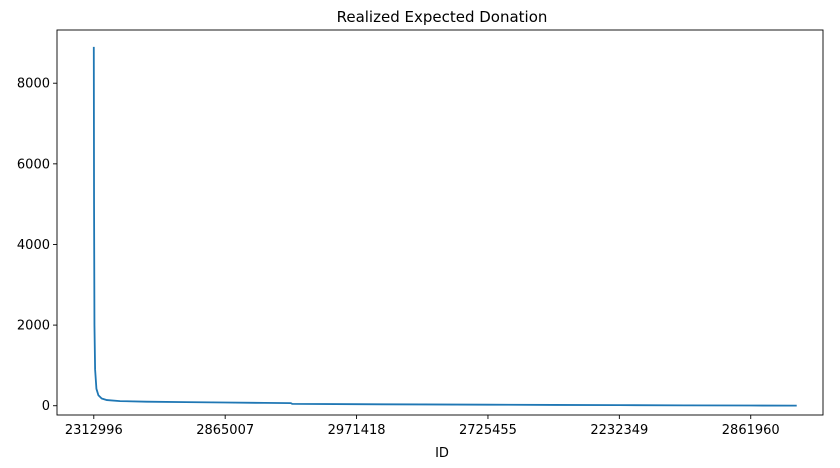 The height and width of the screenshot is (468, 840). What do you see at coordinates (33, 84) in the screenshot?
I see `y-tick-label-4: 8000` at bounding box center [33, 84].